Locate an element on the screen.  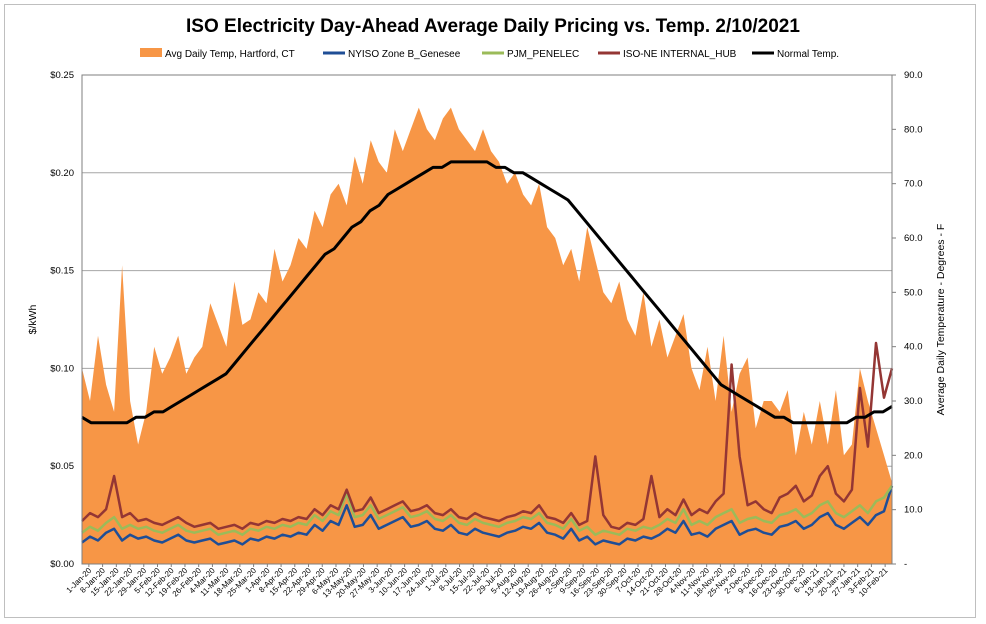
legend-label: Normal Temp. is located at coordinates (808, 54).